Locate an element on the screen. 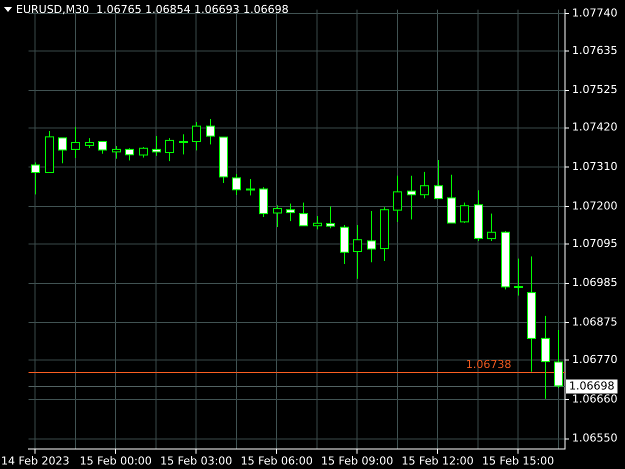 This screenshot has height=469, width=625. y-tick-label: 1.06770 is located at coordinates (595, 359).